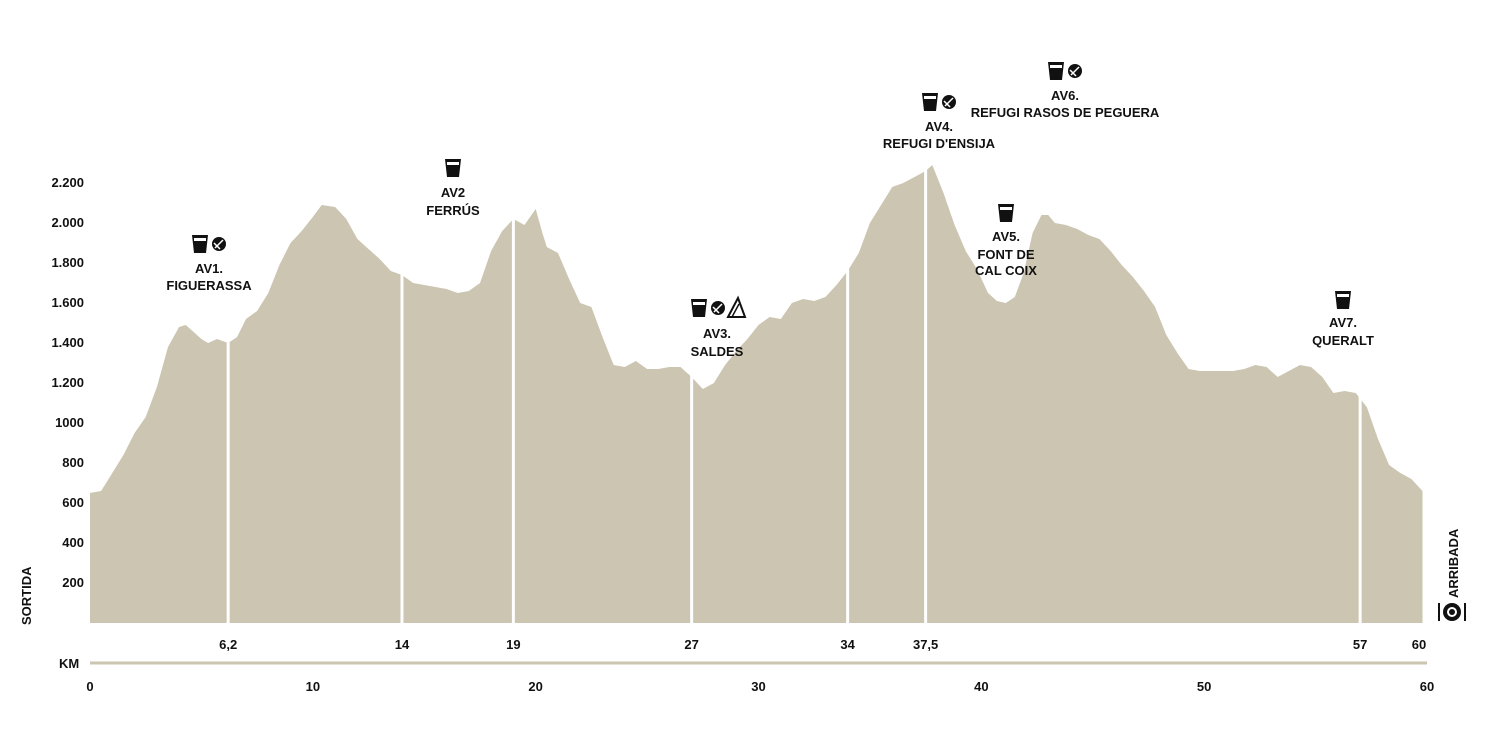 The image size is (1486, 736). I want to click on x-tick-label: 50, so click(1204, 686).